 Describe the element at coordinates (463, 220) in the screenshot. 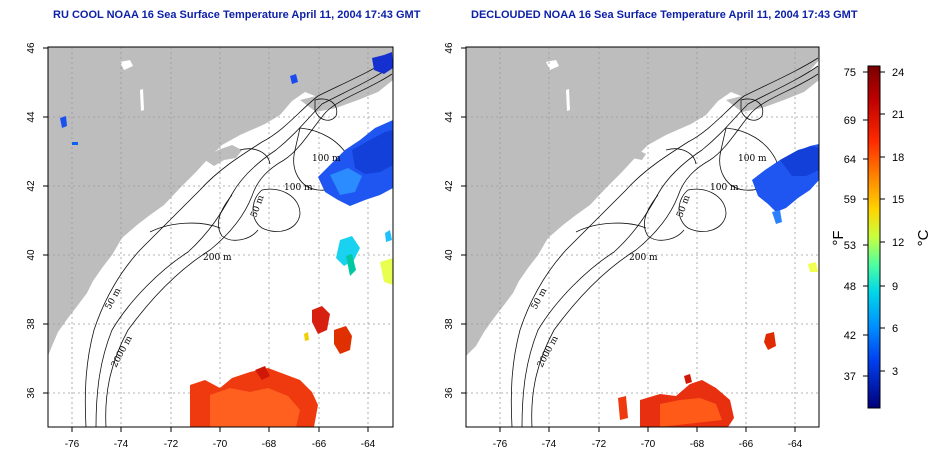

I see `right-y-axis` at that location.